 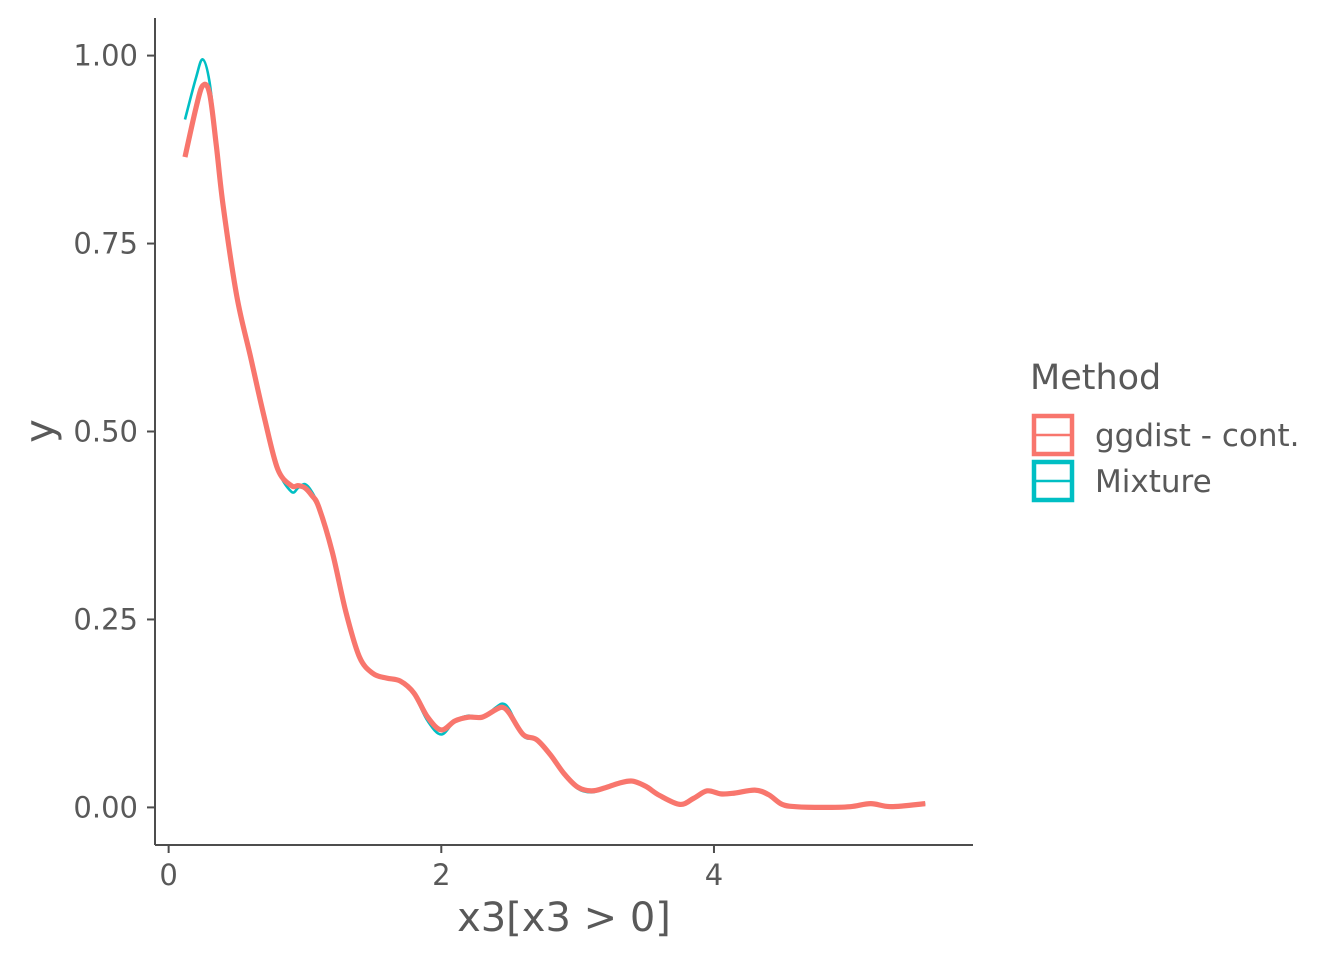 I want to click on x-tick-label: 0, so click(x=168, y=875).